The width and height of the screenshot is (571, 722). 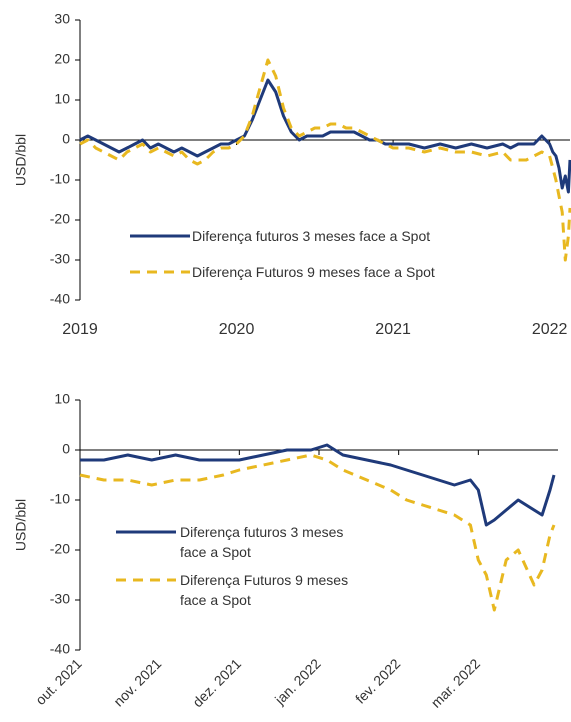 I want to click on y-tick-label: 30, so click(x=62, y=19).